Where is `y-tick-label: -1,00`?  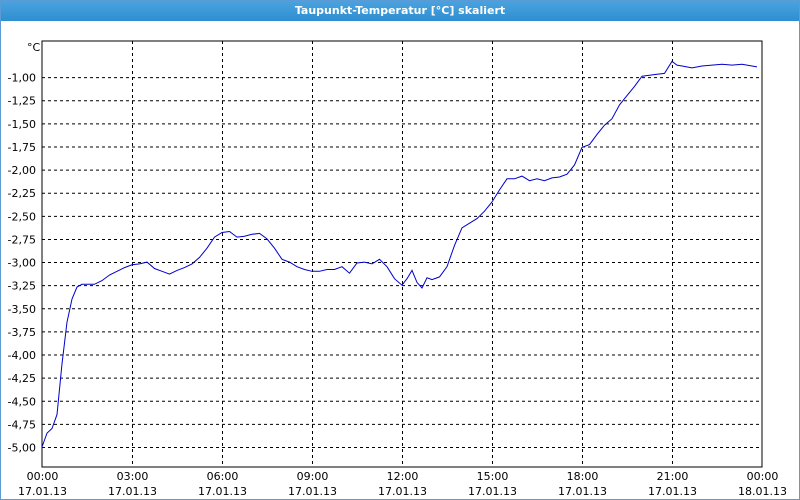 y-tick-label: -1,00 is located at coordinates (22, 78).